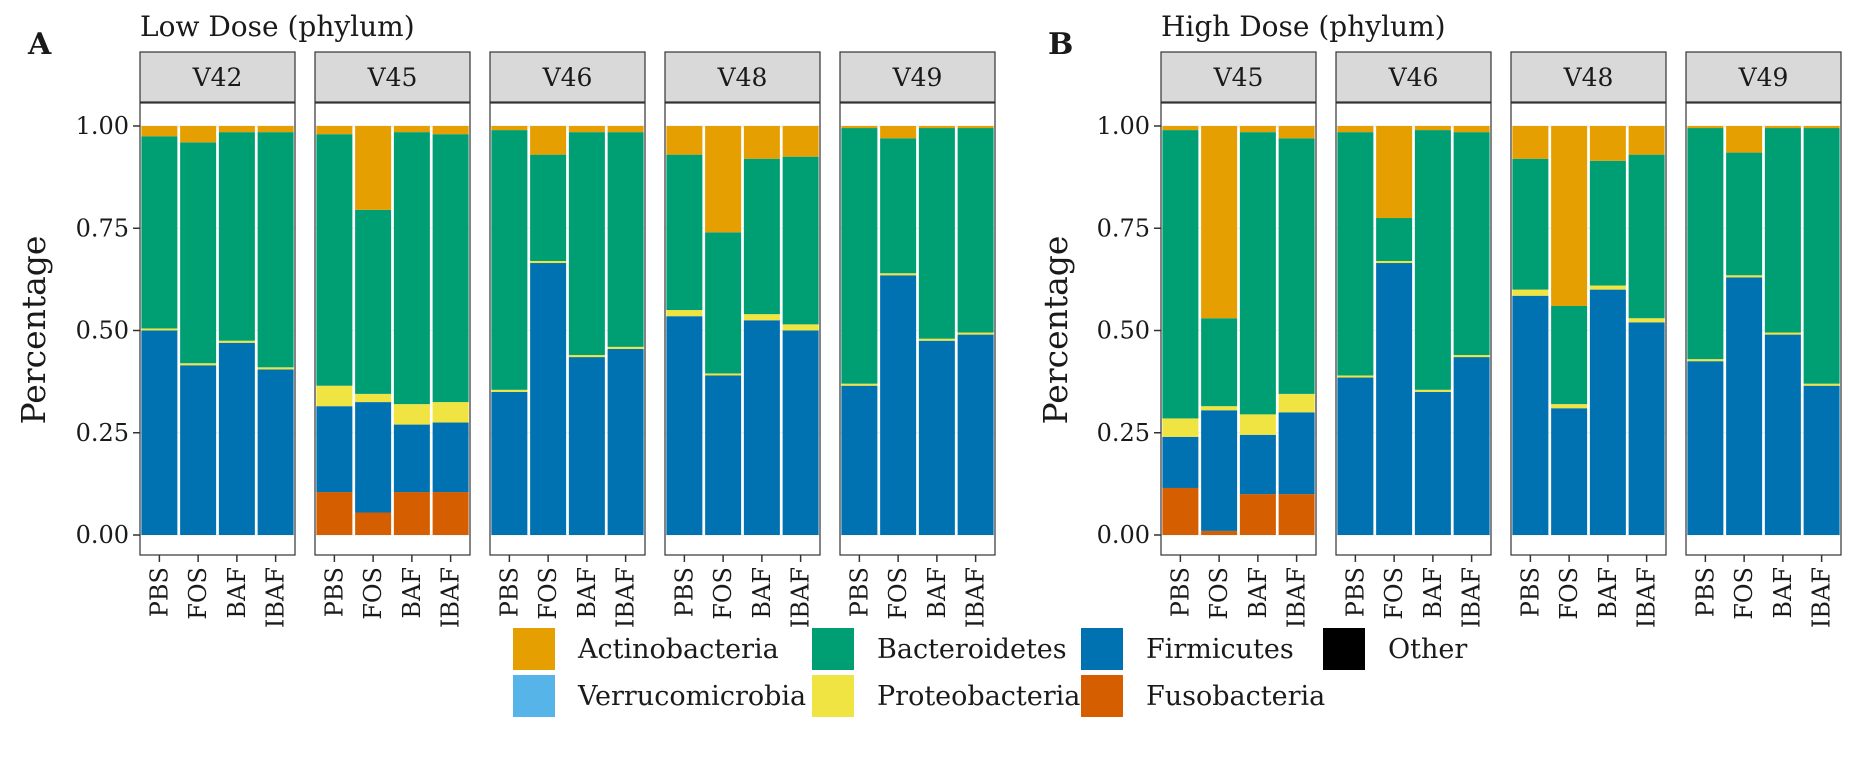  What do you see at coordinates (277, 26) in the screenshot?
I see `panel-a-title: Low Dose (phylum)` at bounding box center [277, 26].